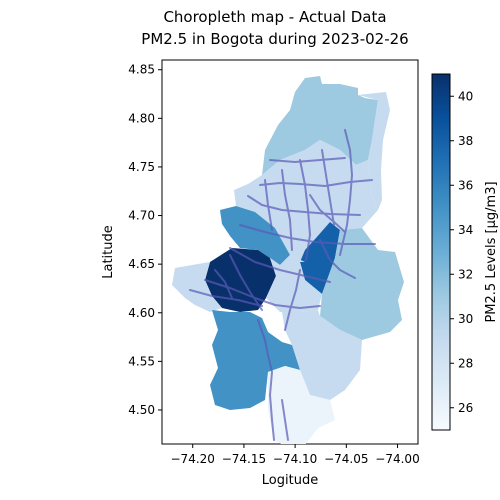  Describe the element at coordinates (465, 230) in the screenshot. I see `colorbar-tick-label: 34` at that location.